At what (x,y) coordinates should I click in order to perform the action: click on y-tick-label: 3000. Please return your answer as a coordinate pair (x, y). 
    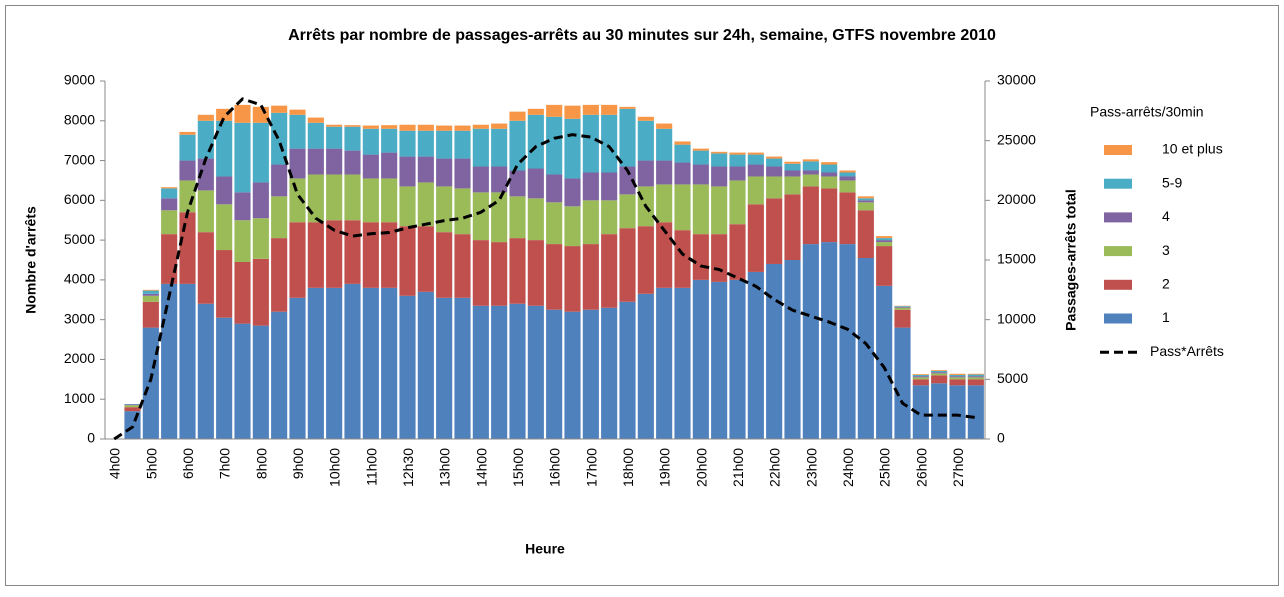
    Looking at the image, I should click on (79, 318).